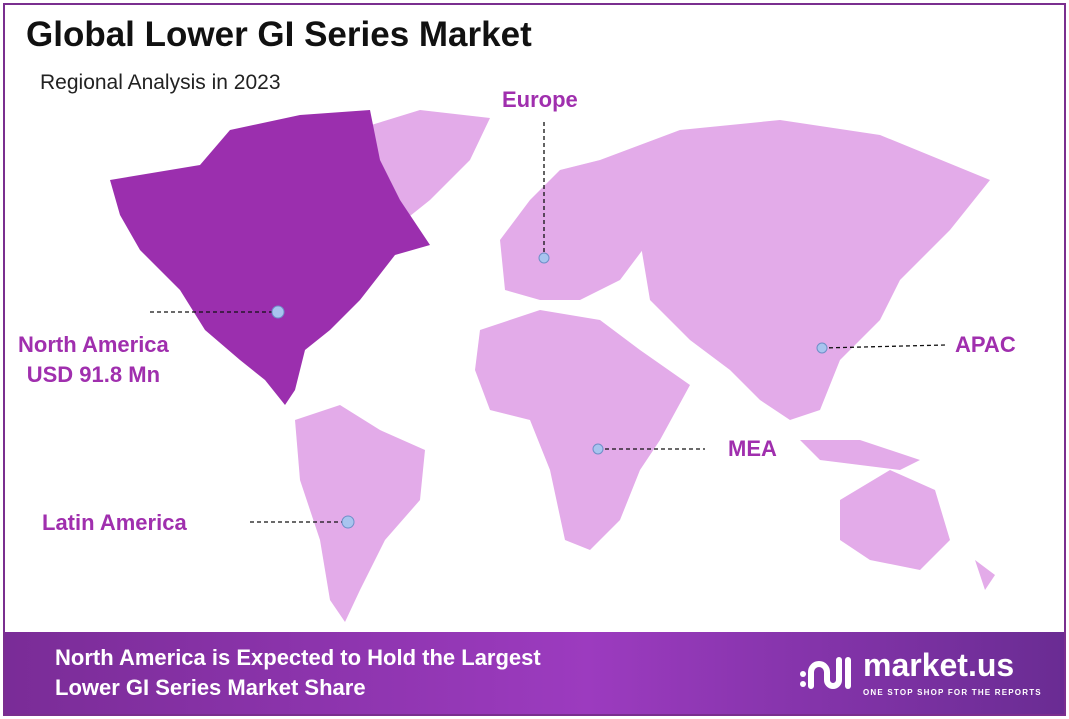 This screenshot has width=1069, height=719. I want to click on logo-icon, so click(825, 673).